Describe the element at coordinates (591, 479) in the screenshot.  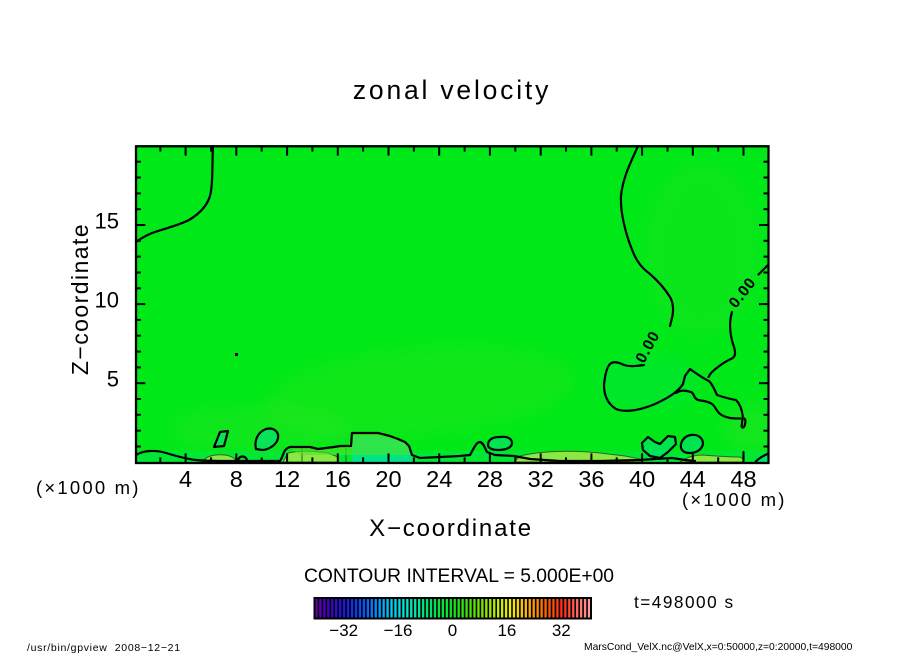
I see `svg-text: 36` at that location.